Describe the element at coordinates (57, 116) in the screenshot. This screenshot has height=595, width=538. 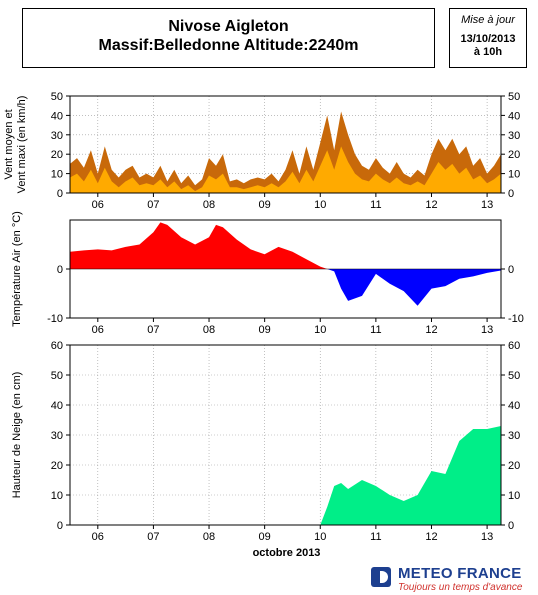
I see `wind-ytick-label-left: 40` at that location.